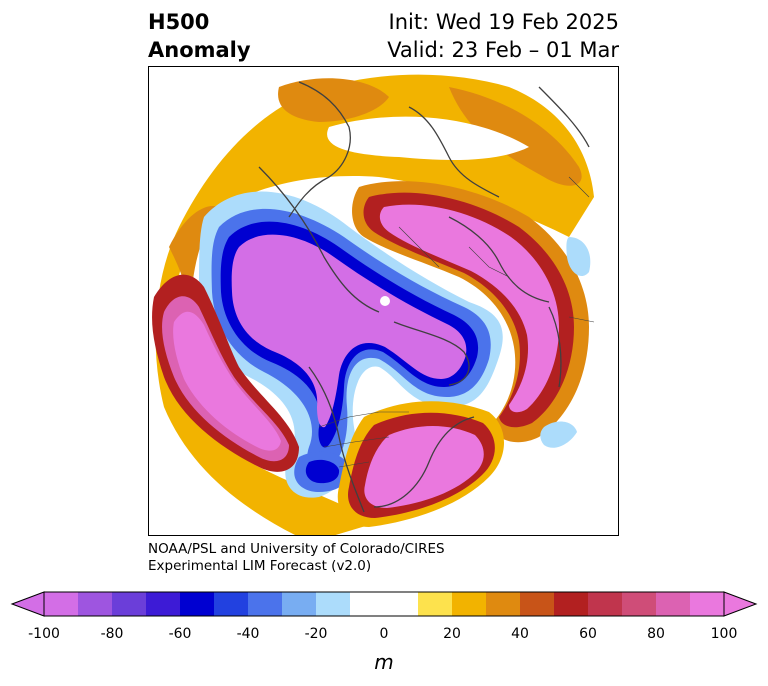 Image resolution: width=768 pixels, height=686 pixels. What do you see at coordinates (656, 634) in the screenshot?
I see `colorbar-tick-label: 80` at bounding box center [656, 634].